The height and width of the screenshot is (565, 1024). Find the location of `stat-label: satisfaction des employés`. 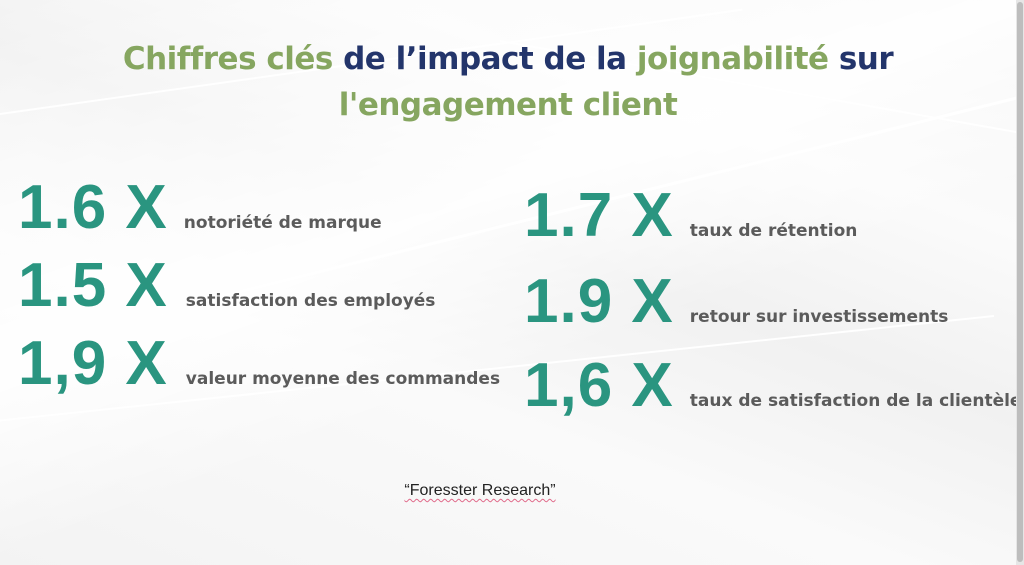

stat-label: satisfaction des employés is located at coordinates (310, 301).